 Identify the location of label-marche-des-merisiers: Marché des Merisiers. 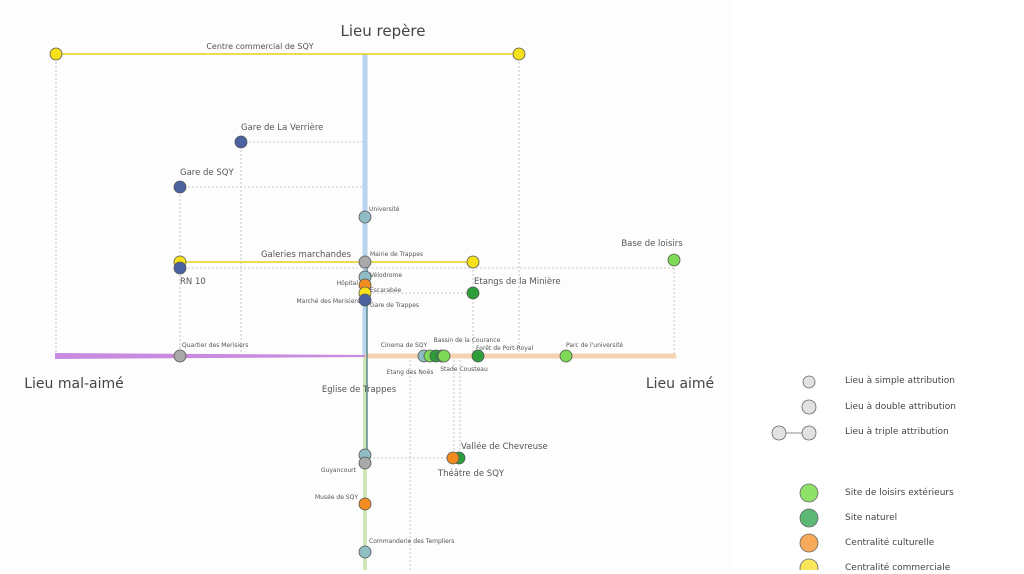
(328, 301).